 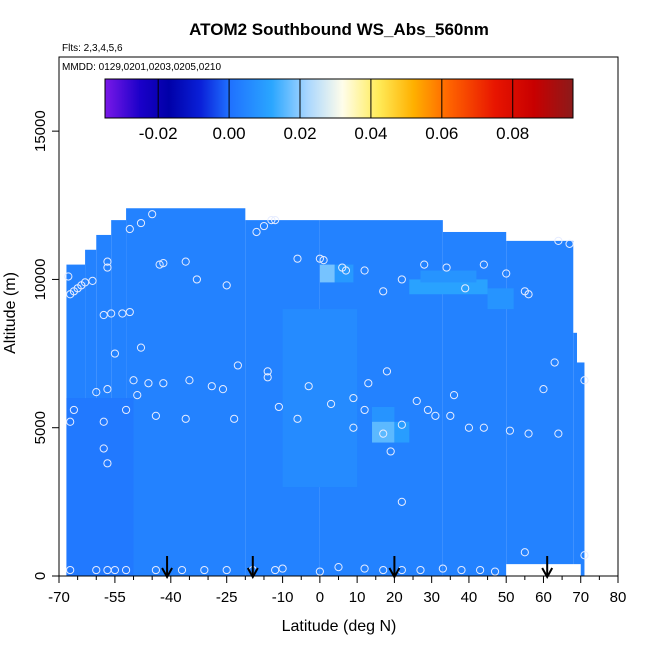 What do you see at coordinates (227, 597) in the screenshot?
I see `x-tick-label: -25` at bounding box center [227, 597].